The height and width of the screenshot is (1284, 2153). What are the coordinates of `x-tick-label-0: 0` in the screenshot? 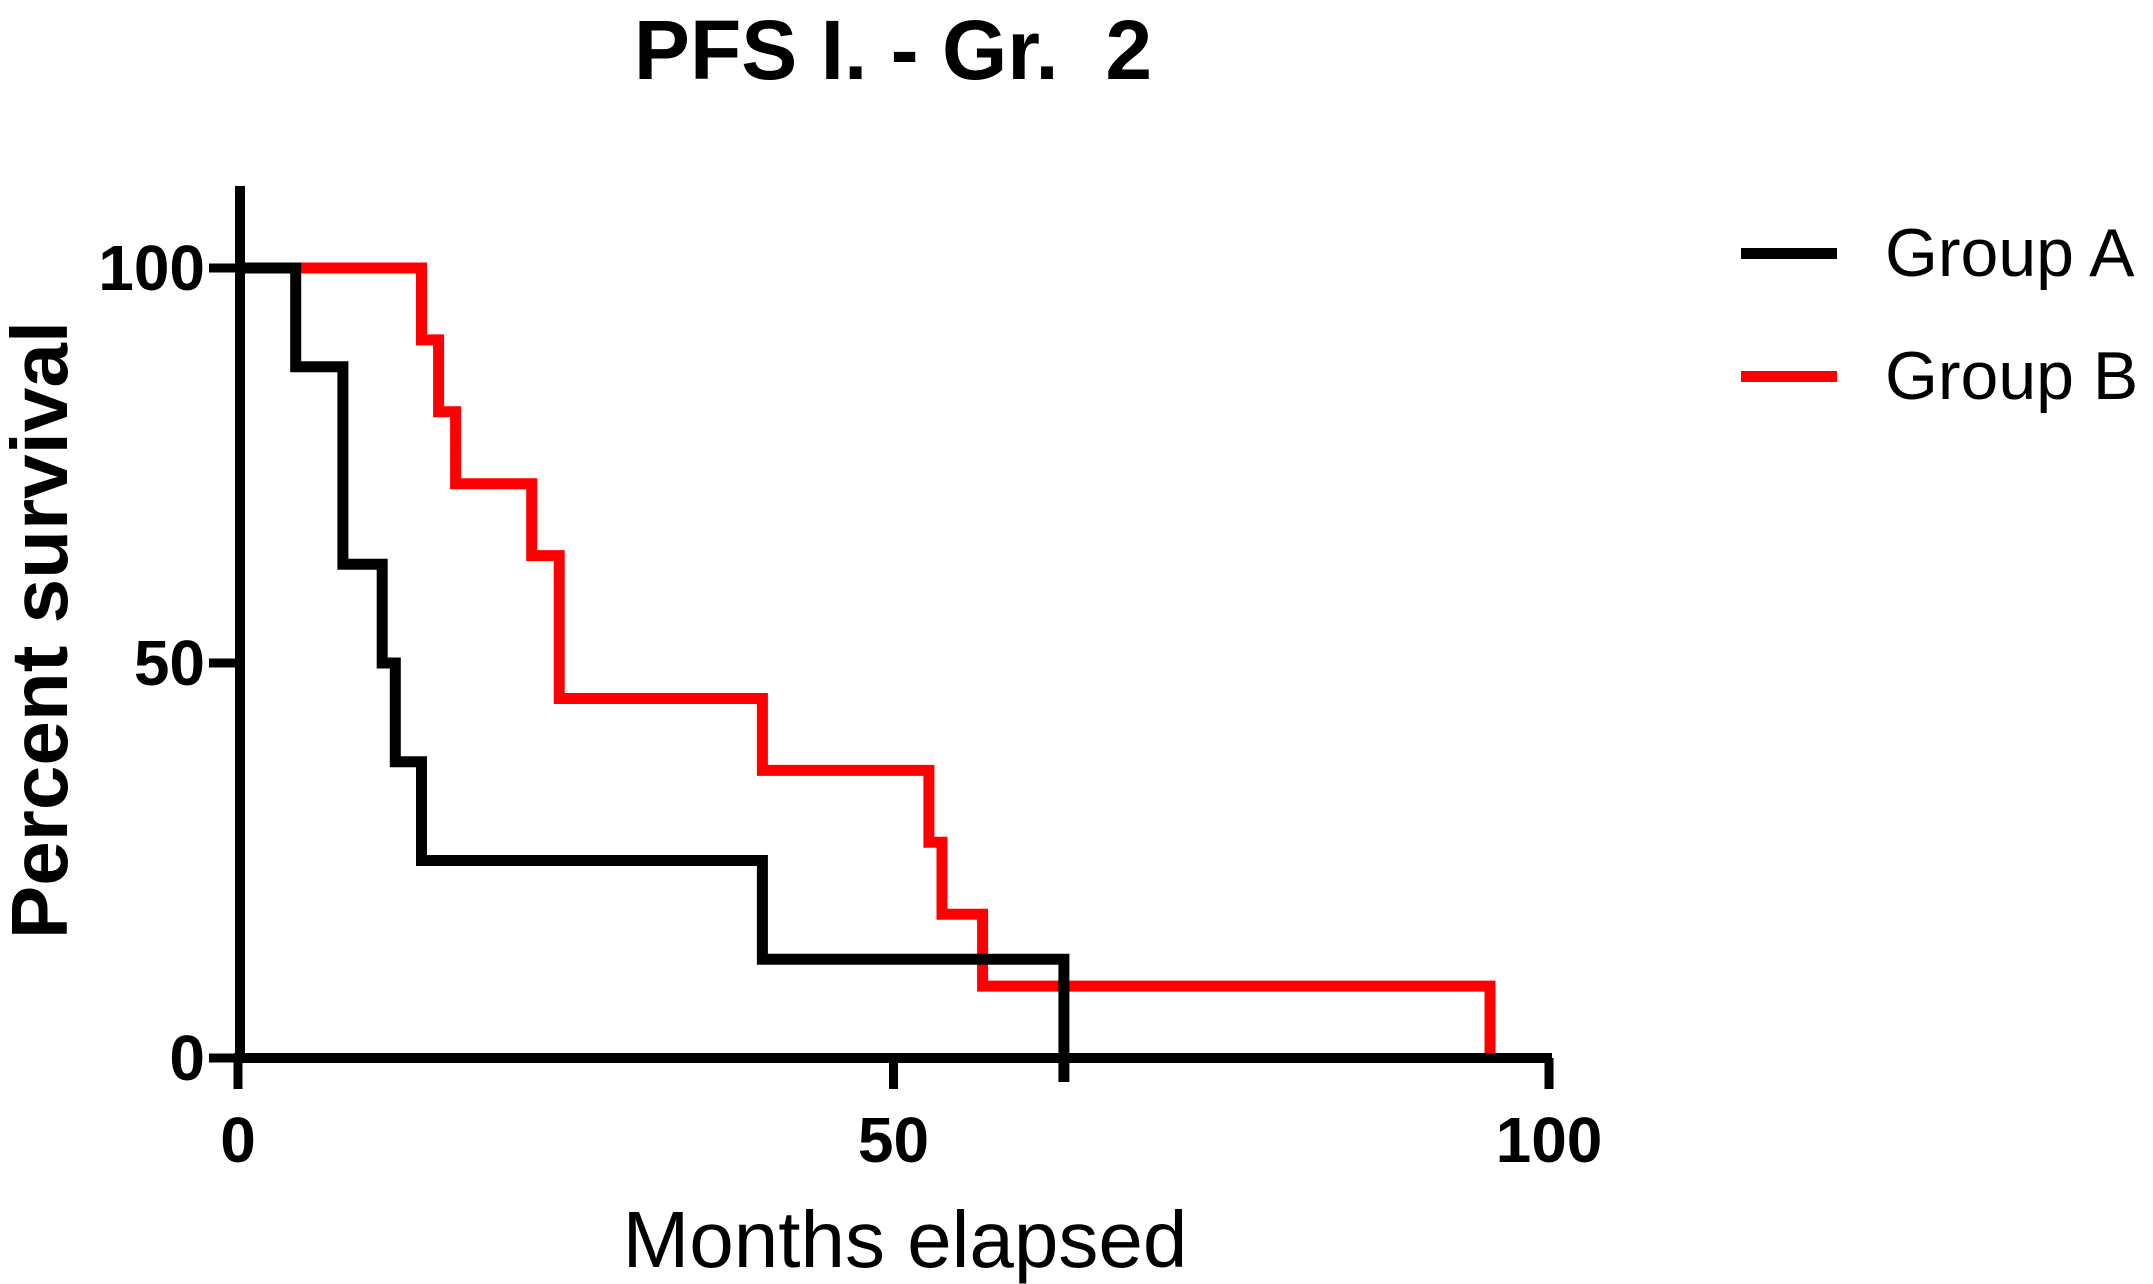 It's located at (238, 1140).